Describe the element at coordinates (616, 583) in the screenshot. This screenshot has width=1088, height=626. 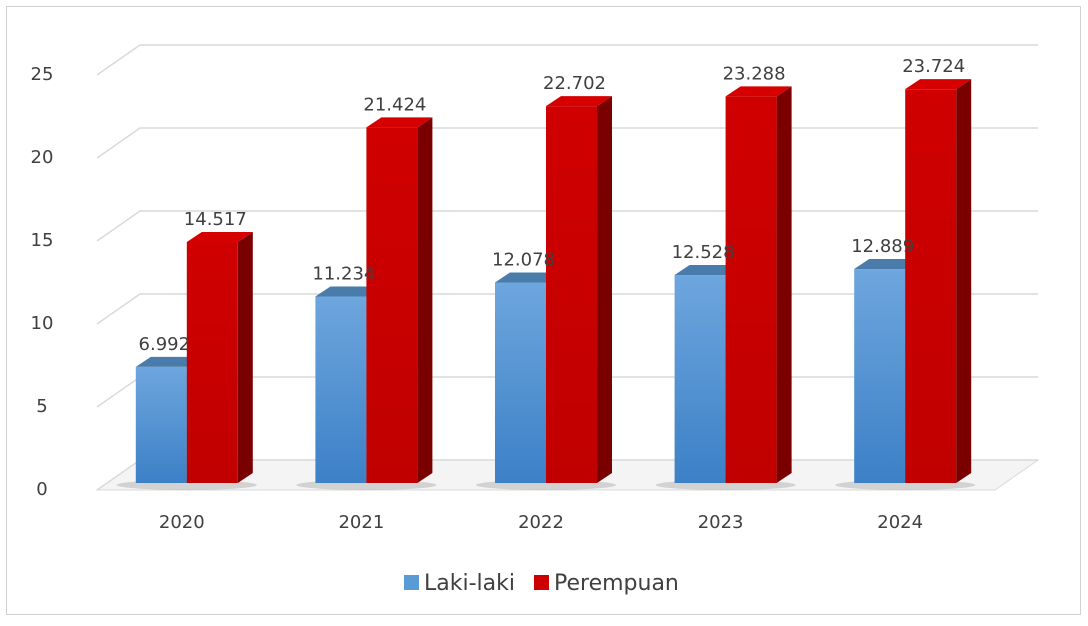
I see `legend-label: Perempuan` at that location.